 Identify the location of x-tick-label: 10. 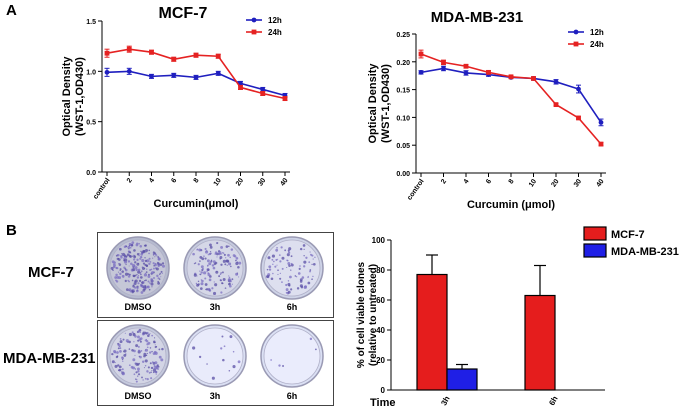
(218, 182).